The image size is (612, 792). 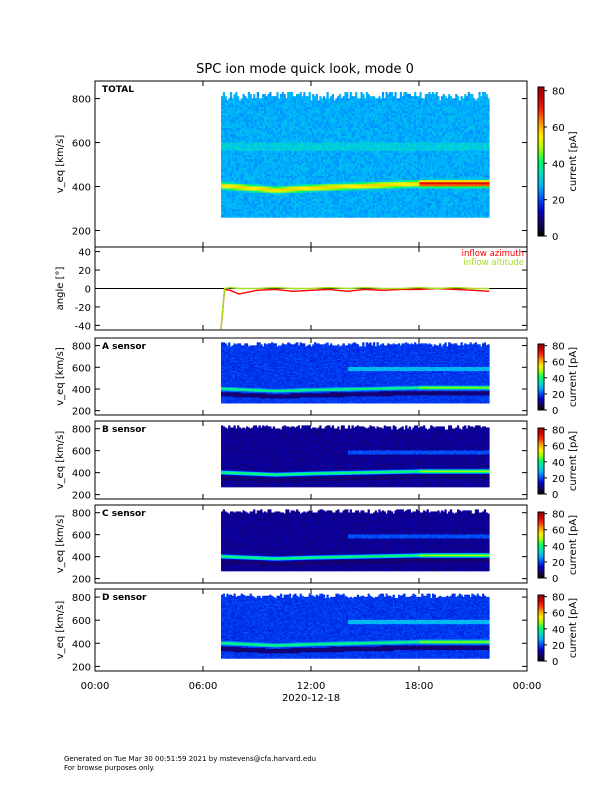 What do you see at coordinates (305, 69) in the screenshot?
I see `figure-title: SPC ion mode quick look, mode 0` at bounding box center [305, 69].